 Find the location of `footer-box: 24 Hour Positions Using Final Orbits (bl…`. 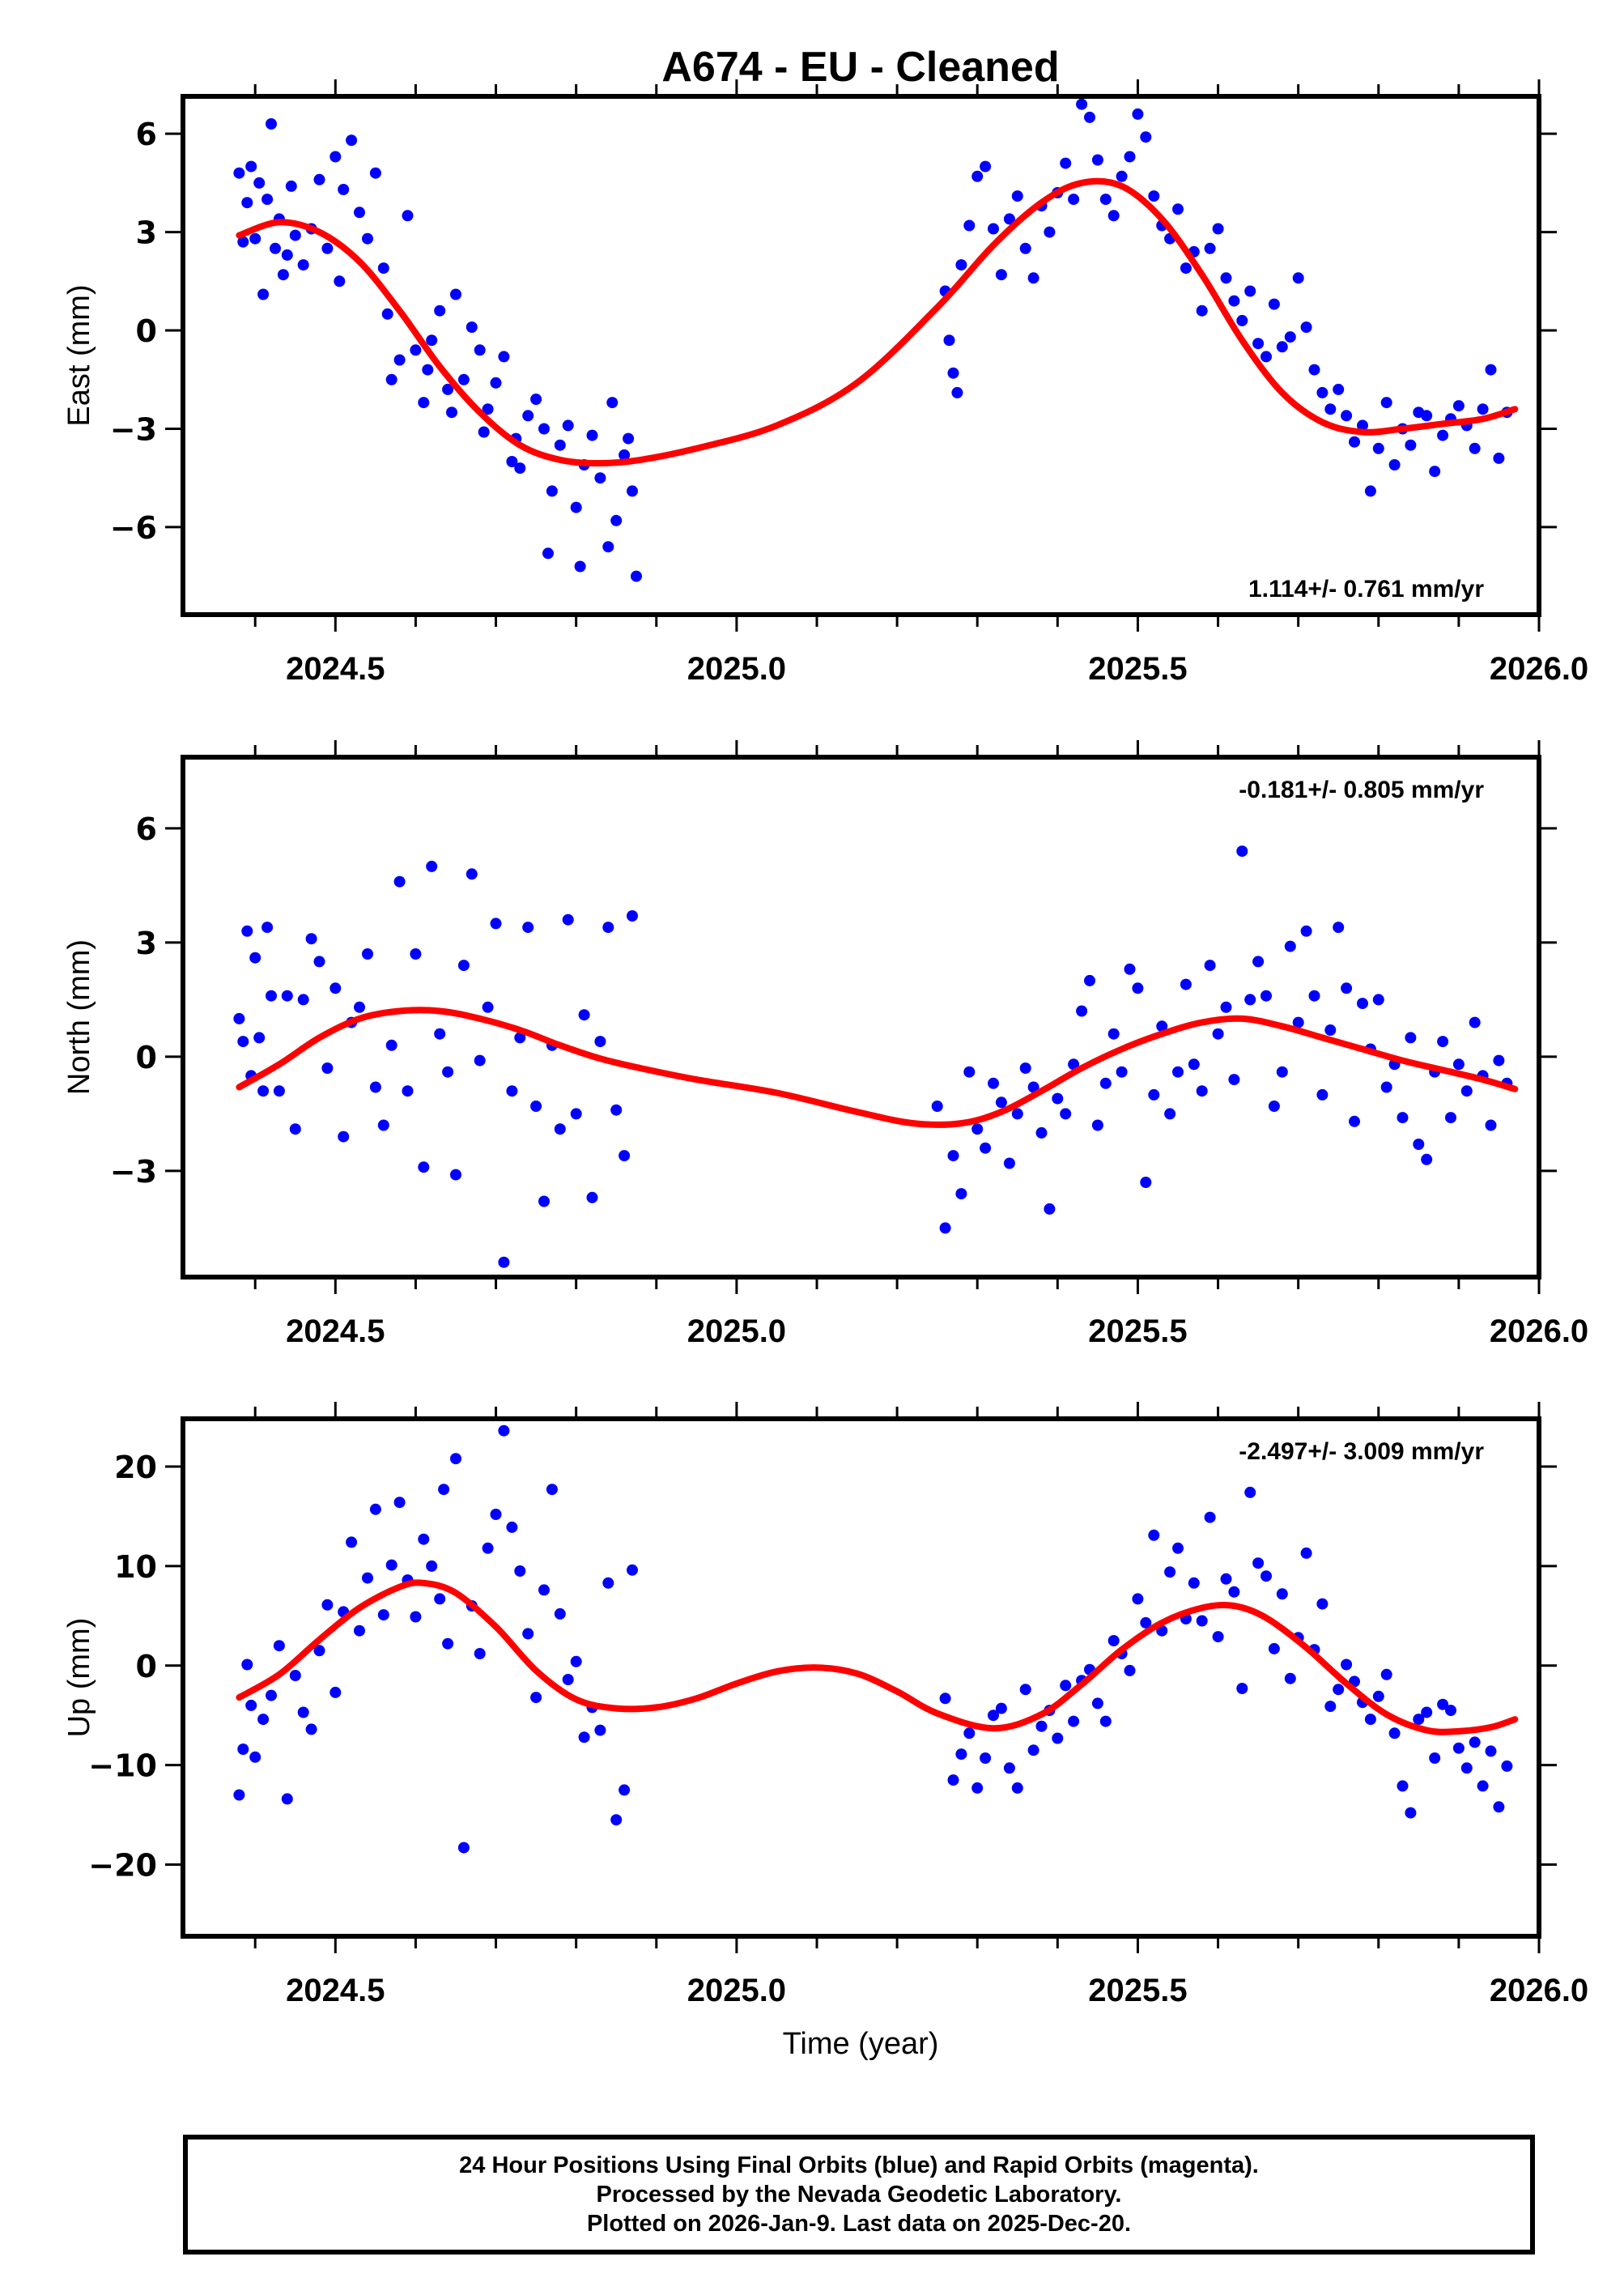

footer-box: 24 Hour Positions Using Final Orbits (bl… is located at coordinates (859, 2195).